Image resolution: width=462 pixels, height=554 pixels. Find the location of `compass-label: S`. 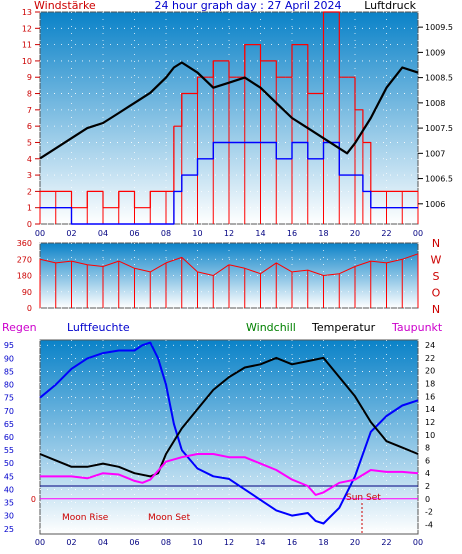

compass-label: S is located at coordinates (436, 276).